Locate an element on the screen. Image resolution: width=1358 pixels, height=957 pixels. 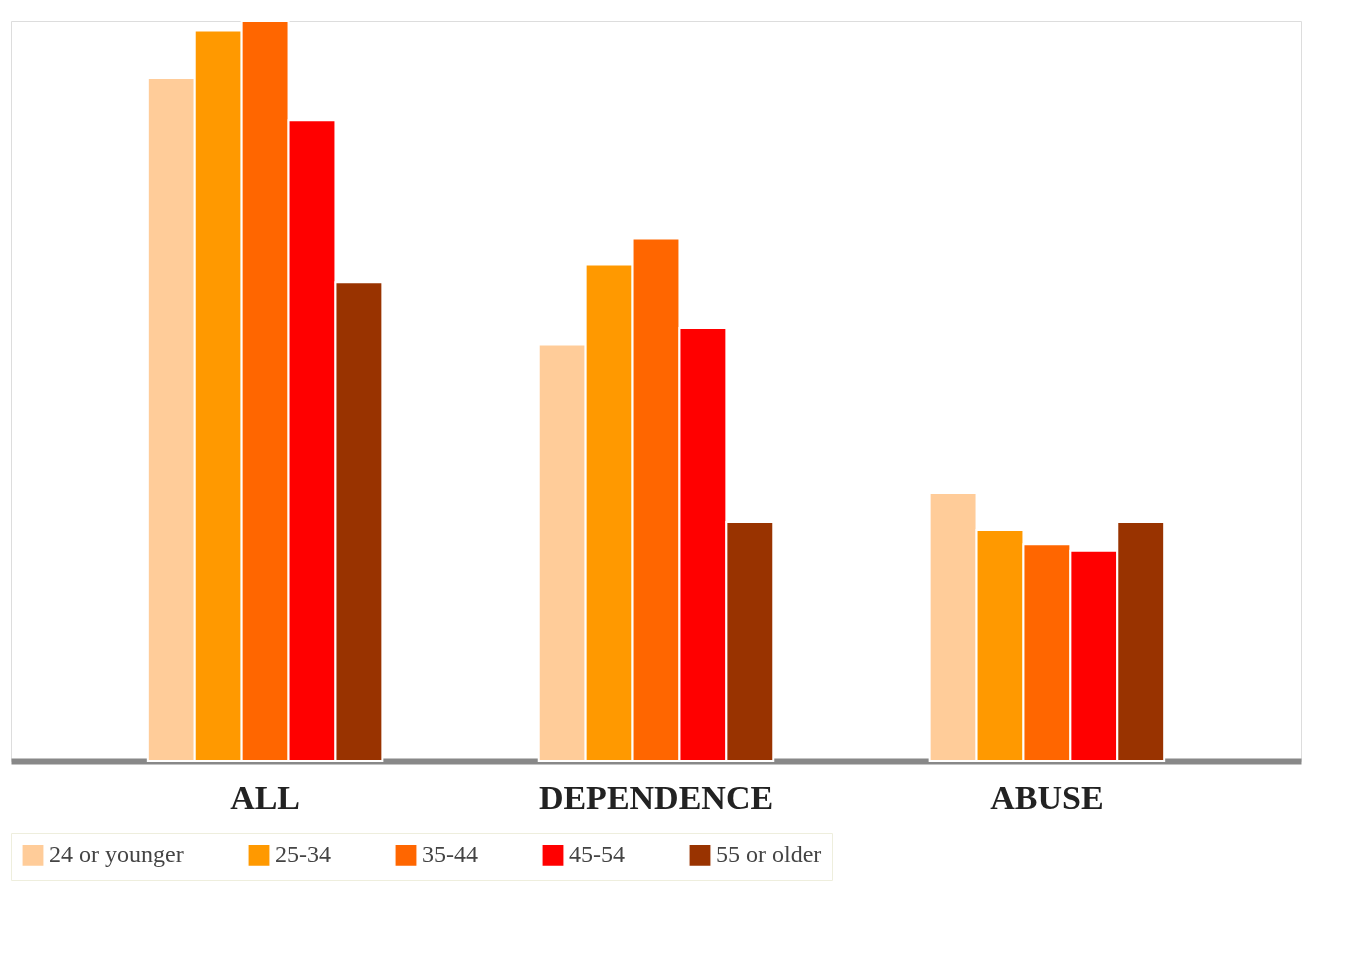
legend-label: 35-44 is located at coordinates (450, 854).